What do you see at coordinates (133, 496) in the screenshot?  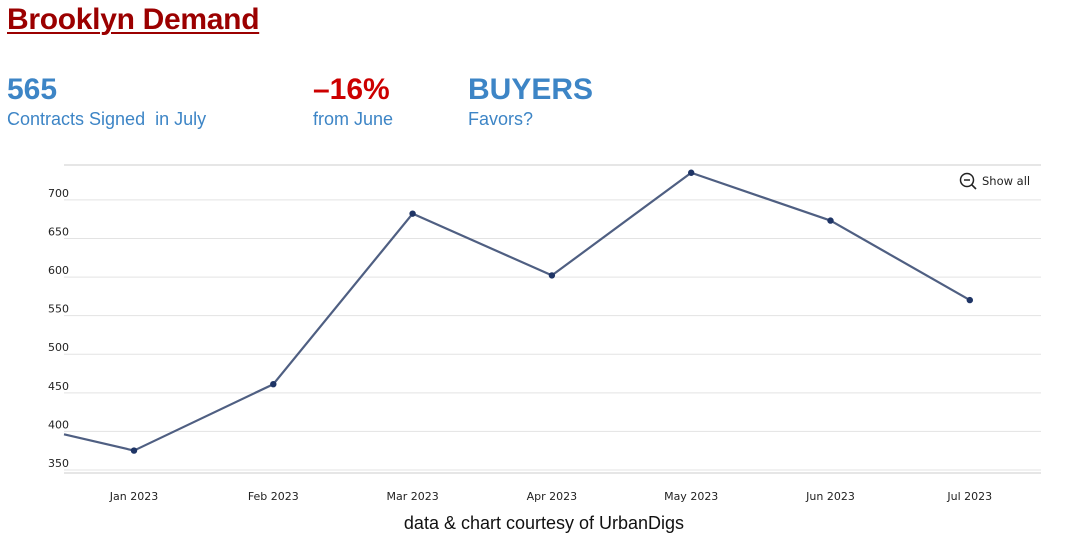 I see `x-tick-label: Jan 2023` at bounding box center [133, 496].